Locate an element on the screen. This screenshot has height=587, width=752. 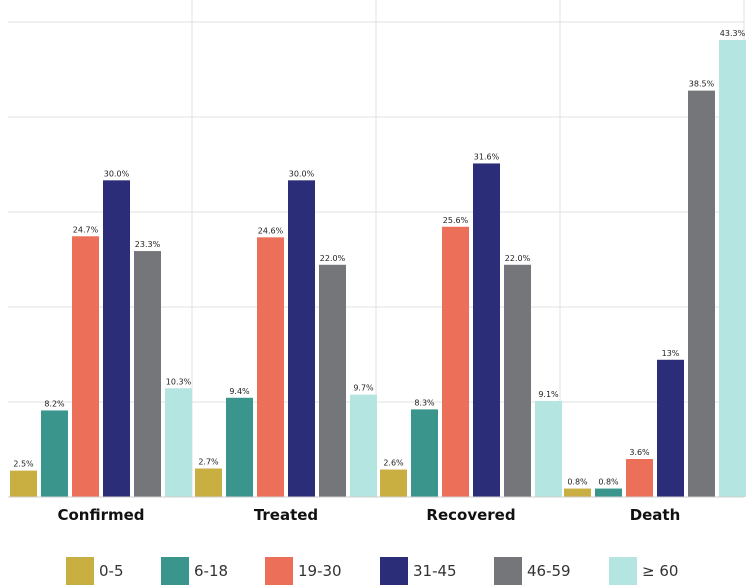
value-label-death-4: 13% is located at coordinates (671, 353).